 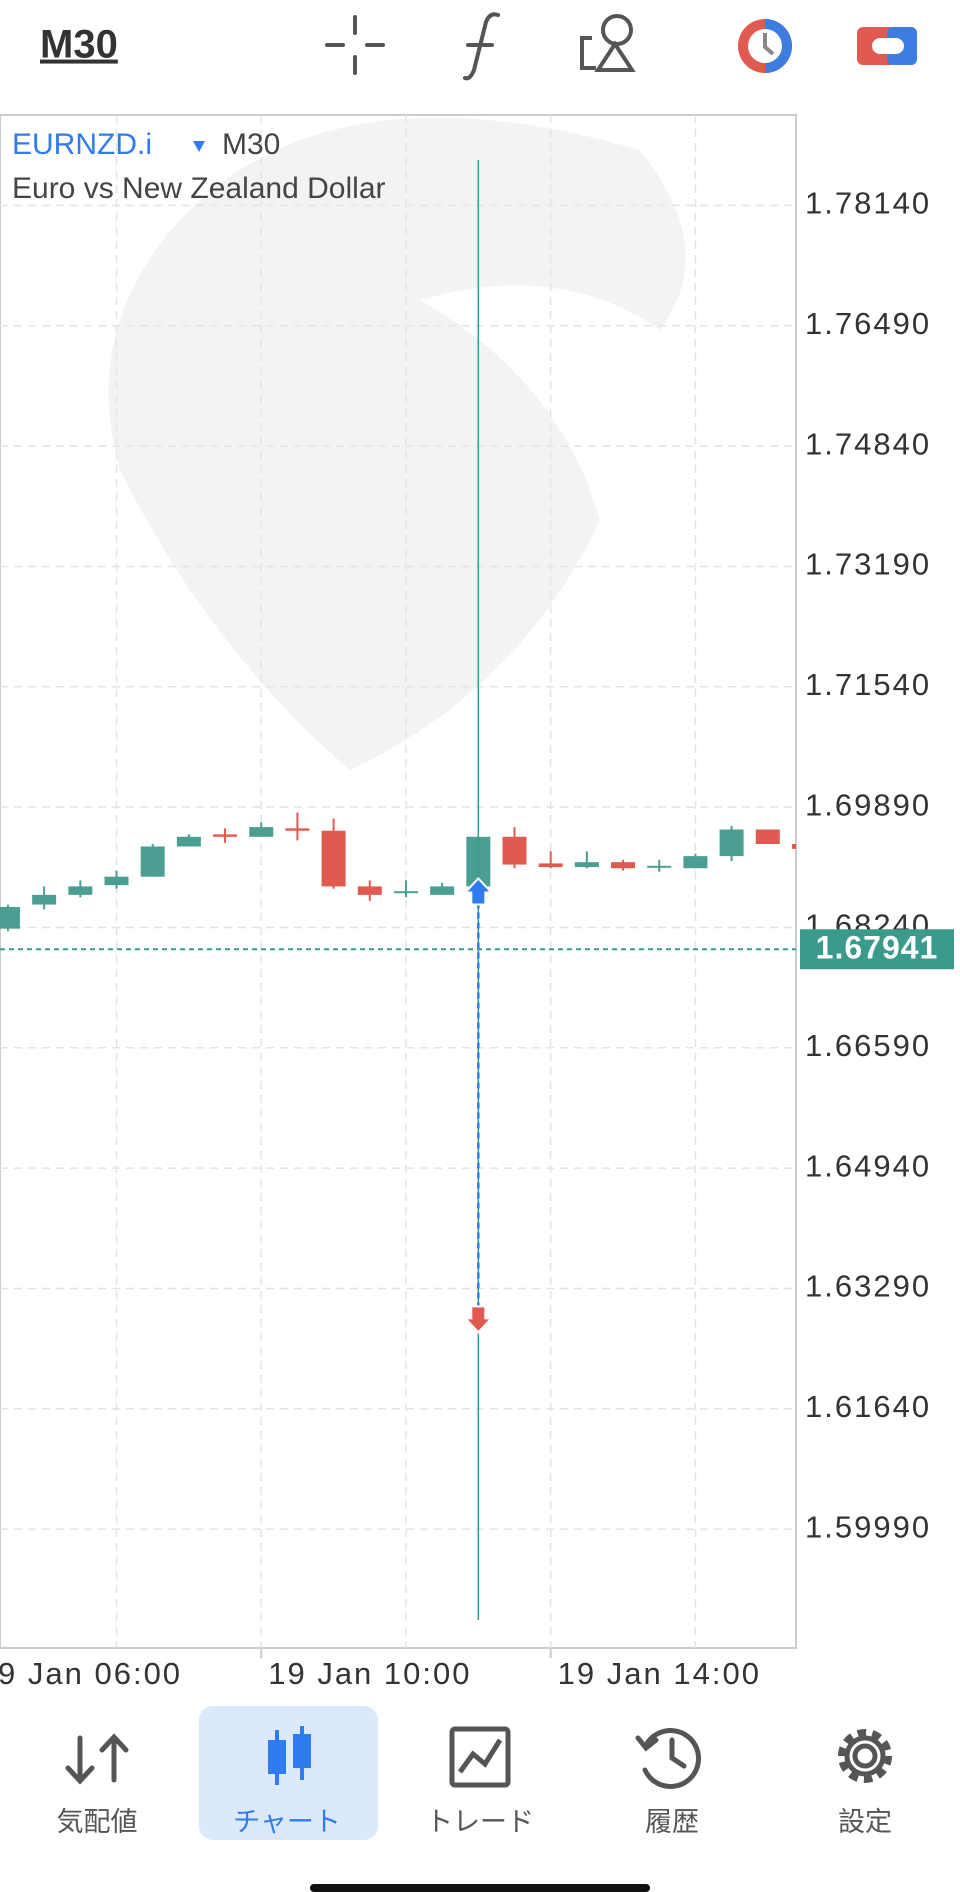 I want to click on y-tick-label: 1.59990, so click(x=868, y=1526).